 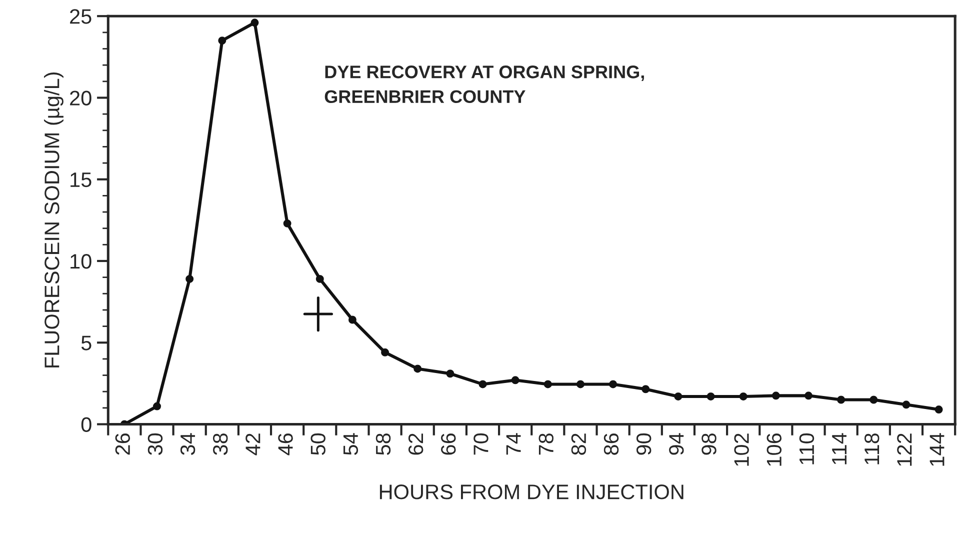 I want to click on x-tick-label: 114, so click(x=839, y=448).